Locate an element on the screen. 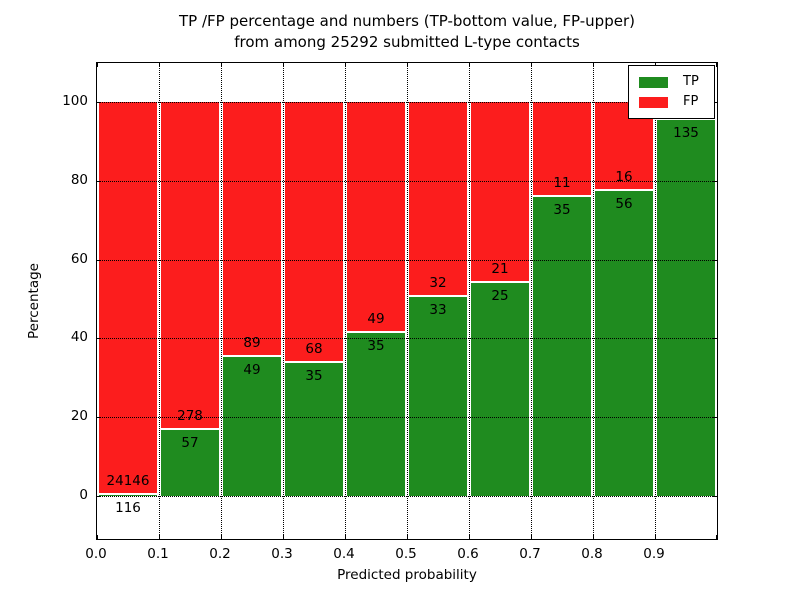 Image resolution: width=800 pixels, height=600 pixels. y-tick-label: 100 is located at coordinates (75, 101).